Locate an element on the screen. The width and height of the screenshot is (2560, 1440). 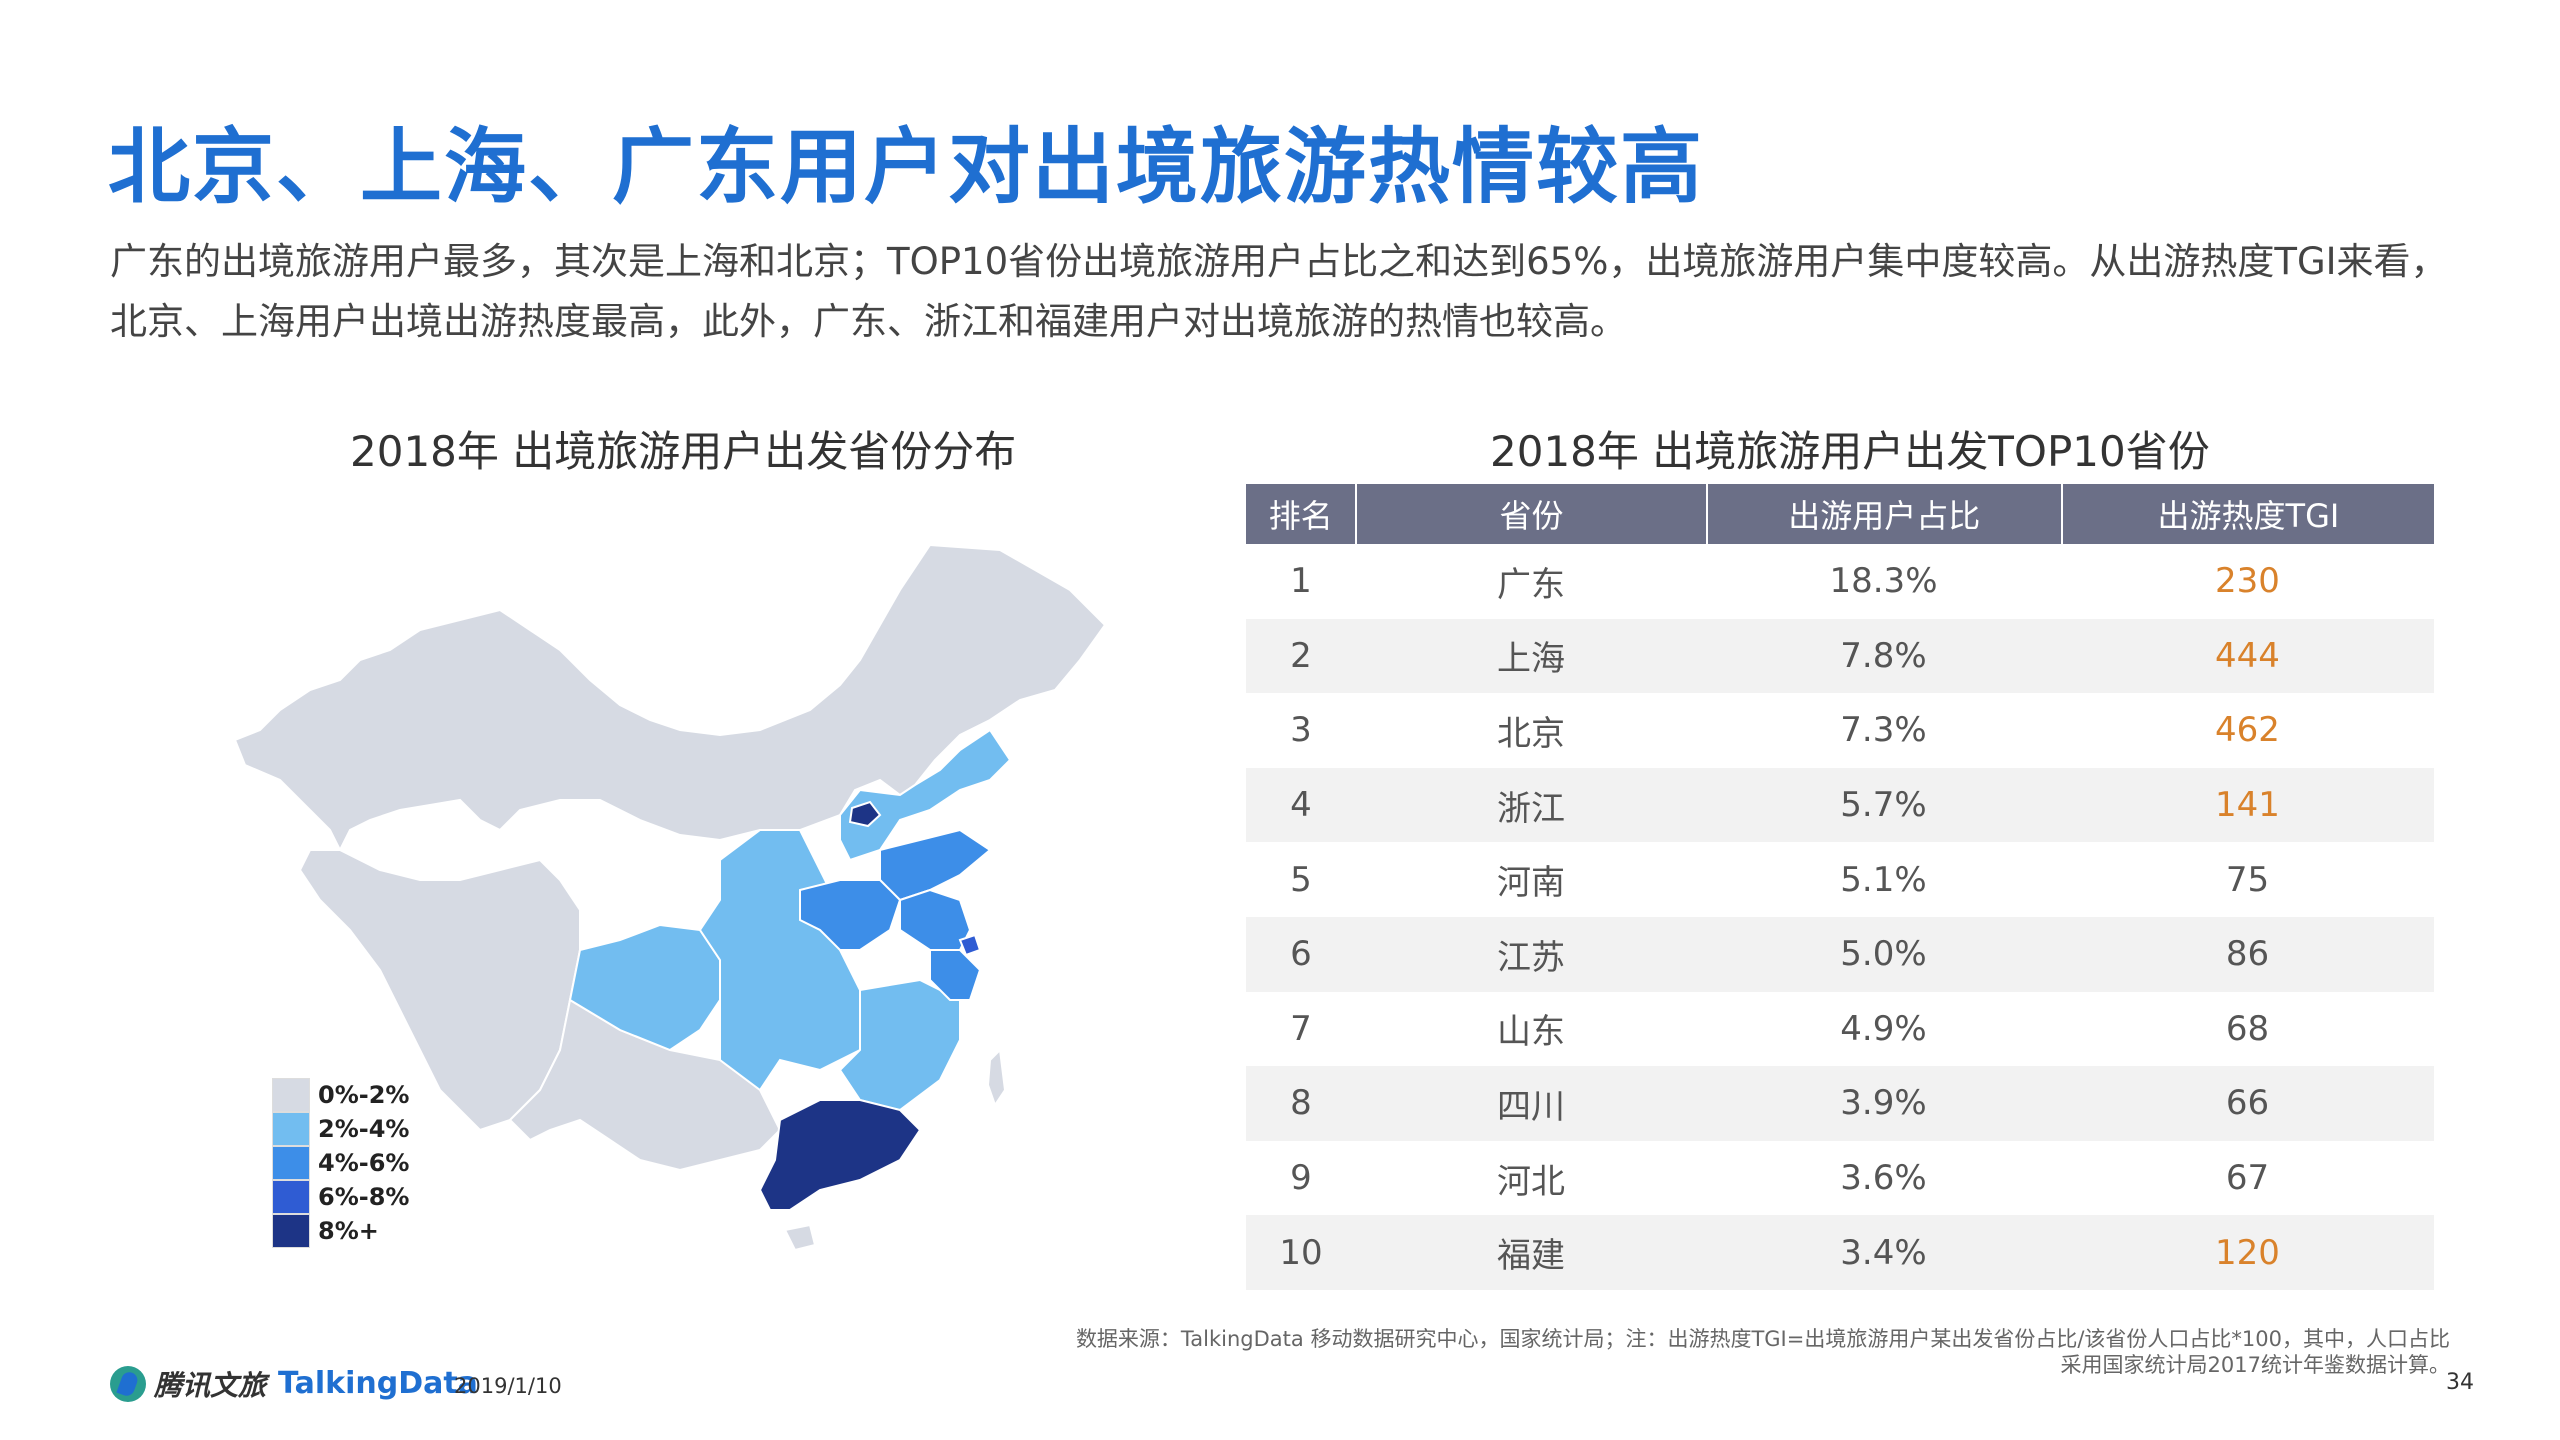
table-row: 6 江苏 5.0% 86 is located at coordinates (1840, 954).